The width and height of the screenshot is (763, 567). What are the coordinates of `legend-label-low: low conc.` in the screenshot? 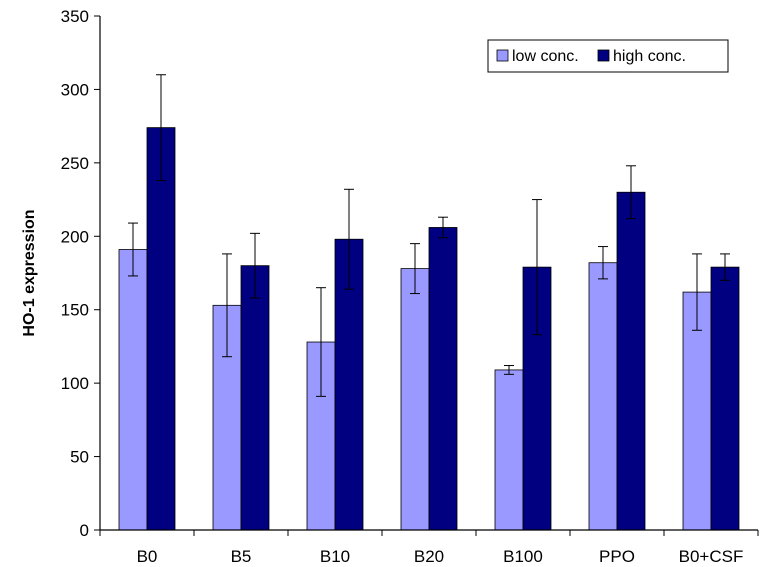 It's located at (545, 56).